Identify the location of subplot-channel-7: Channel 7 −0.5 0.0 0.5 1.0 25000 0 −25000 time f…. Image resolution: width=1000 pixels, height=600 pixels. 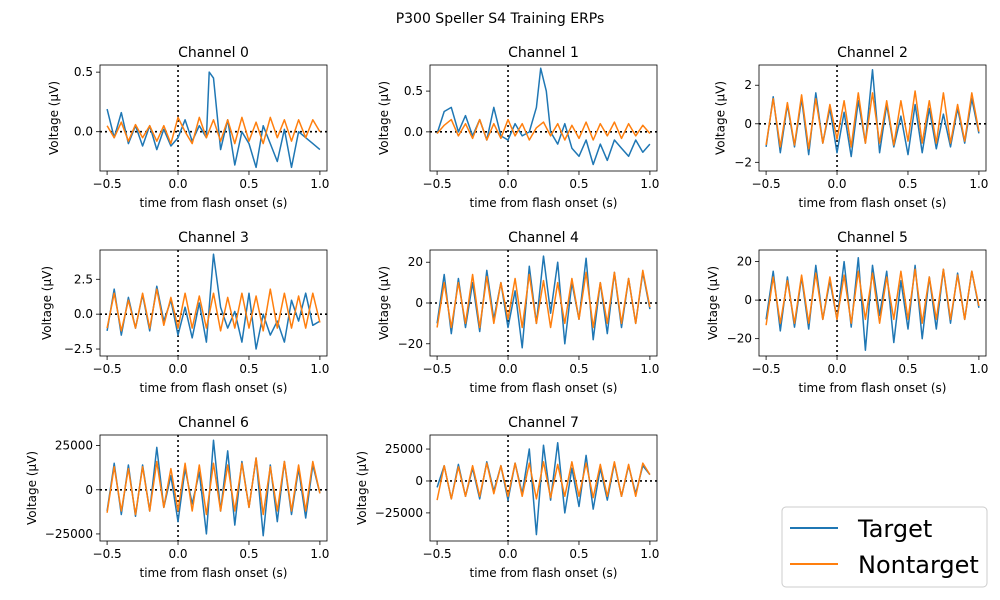
(507, 497).